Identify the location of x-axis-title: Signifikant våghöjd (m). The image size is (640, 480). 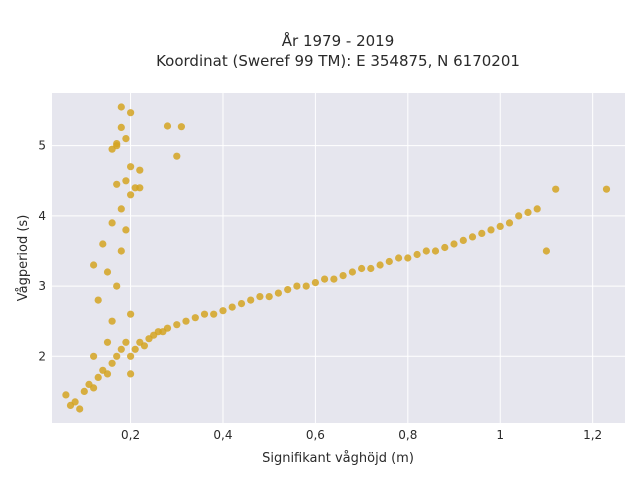
(338, 458).